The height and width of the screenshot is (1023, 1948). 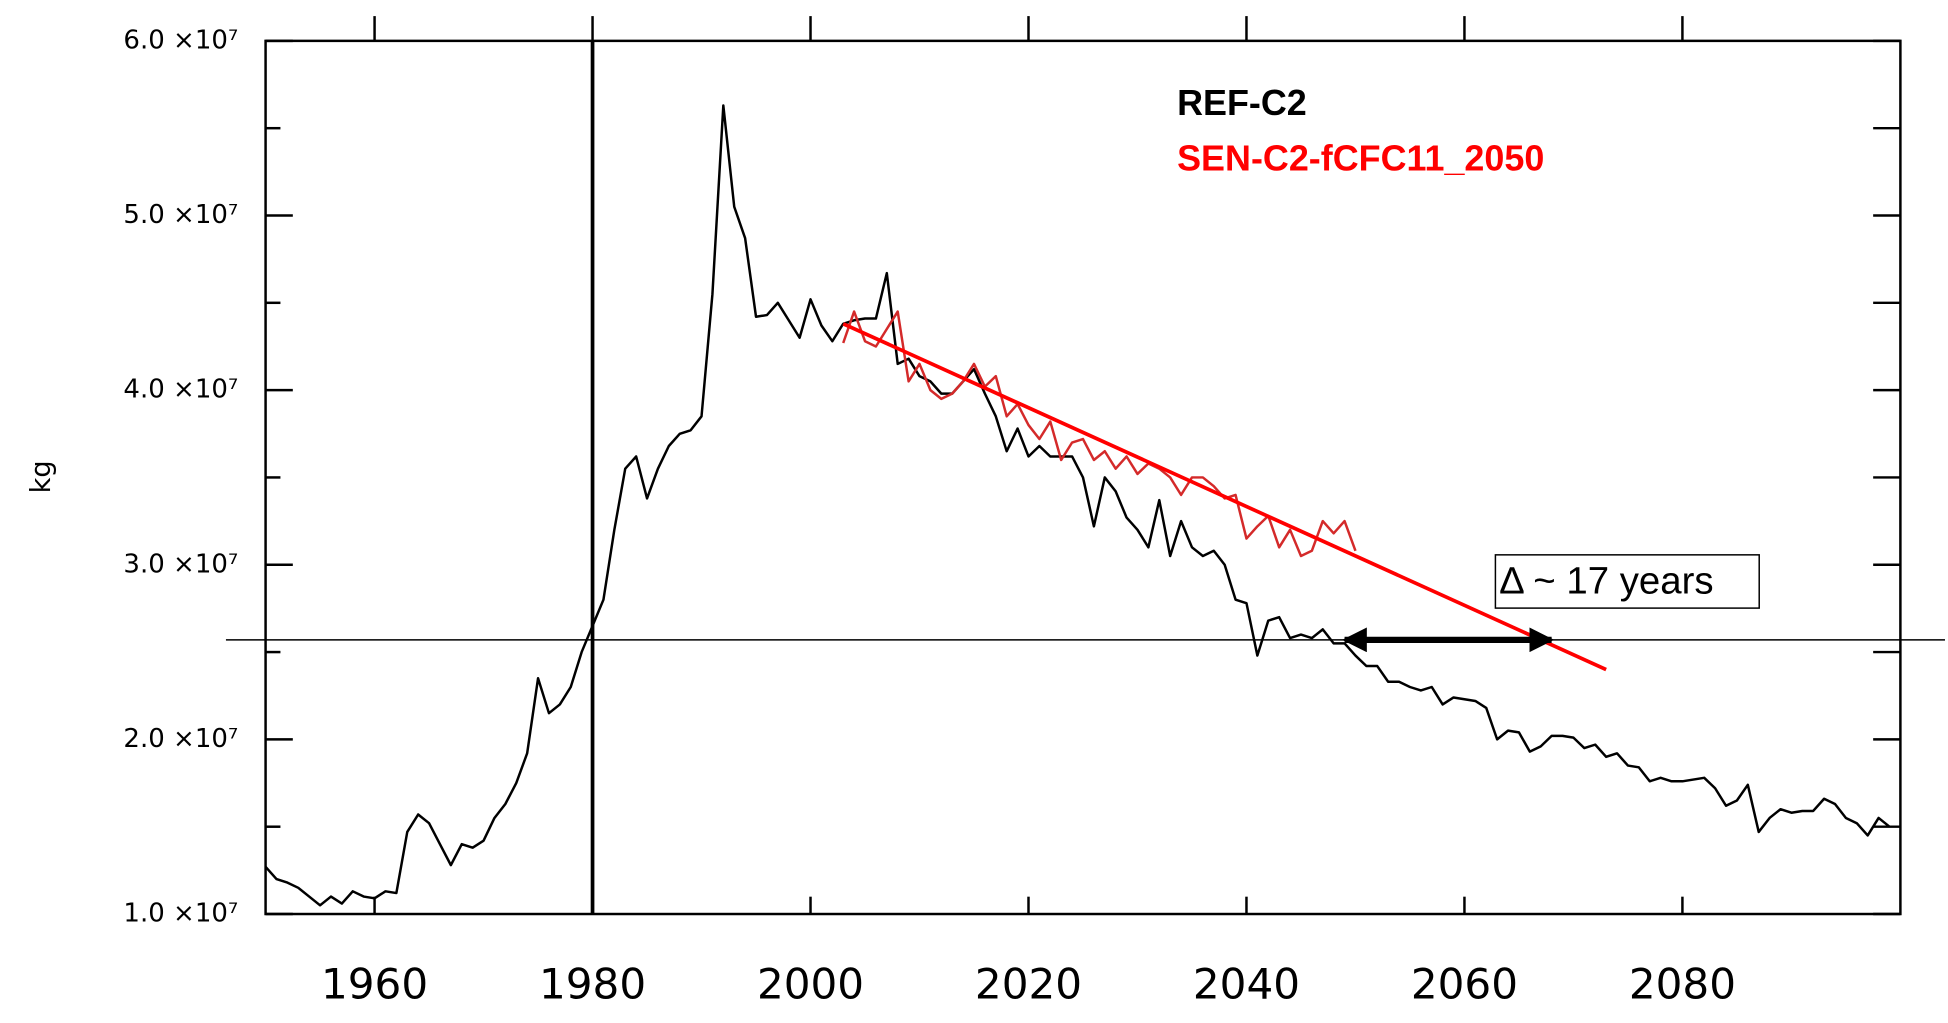 What do you see at coordinates (180, 739) in the screenshot?
I see `y-tick-label: 2.0 ×10⁷` at bounding box center [180, 739].